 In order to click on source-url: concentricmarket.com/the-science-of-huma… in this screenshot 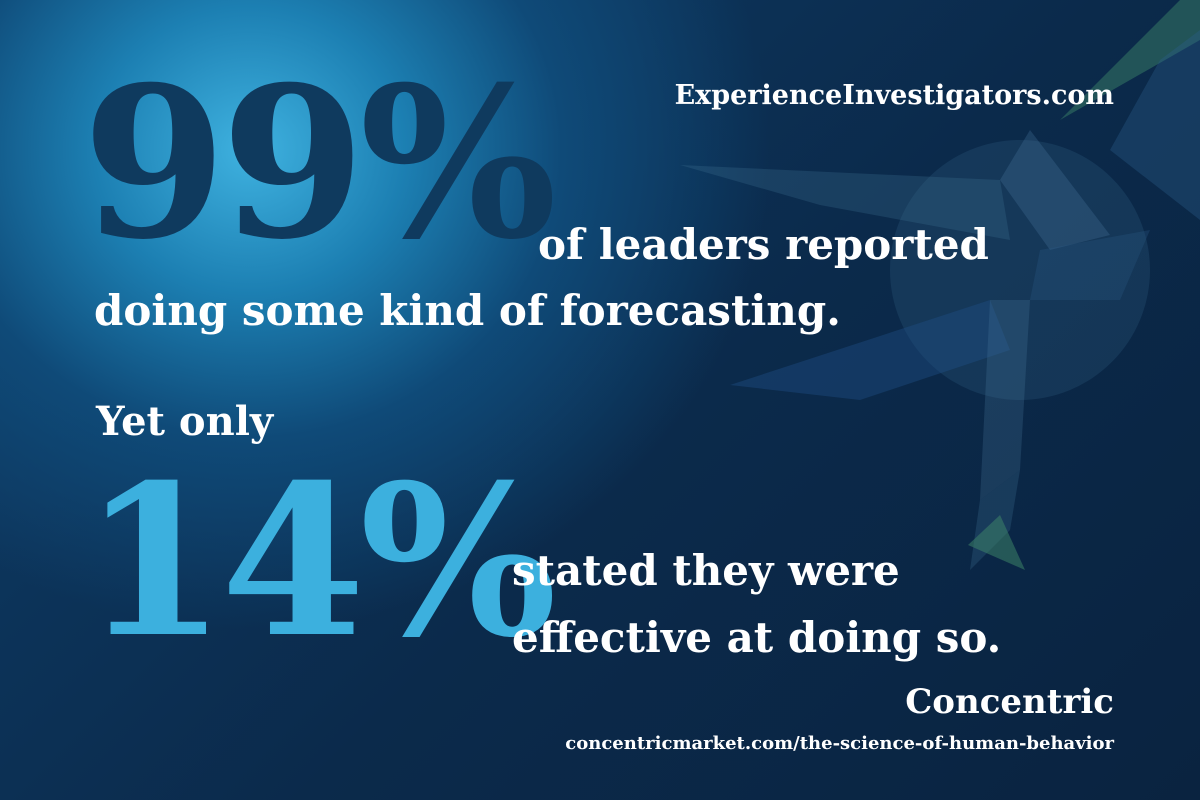, I will do `click(839, 743)`.